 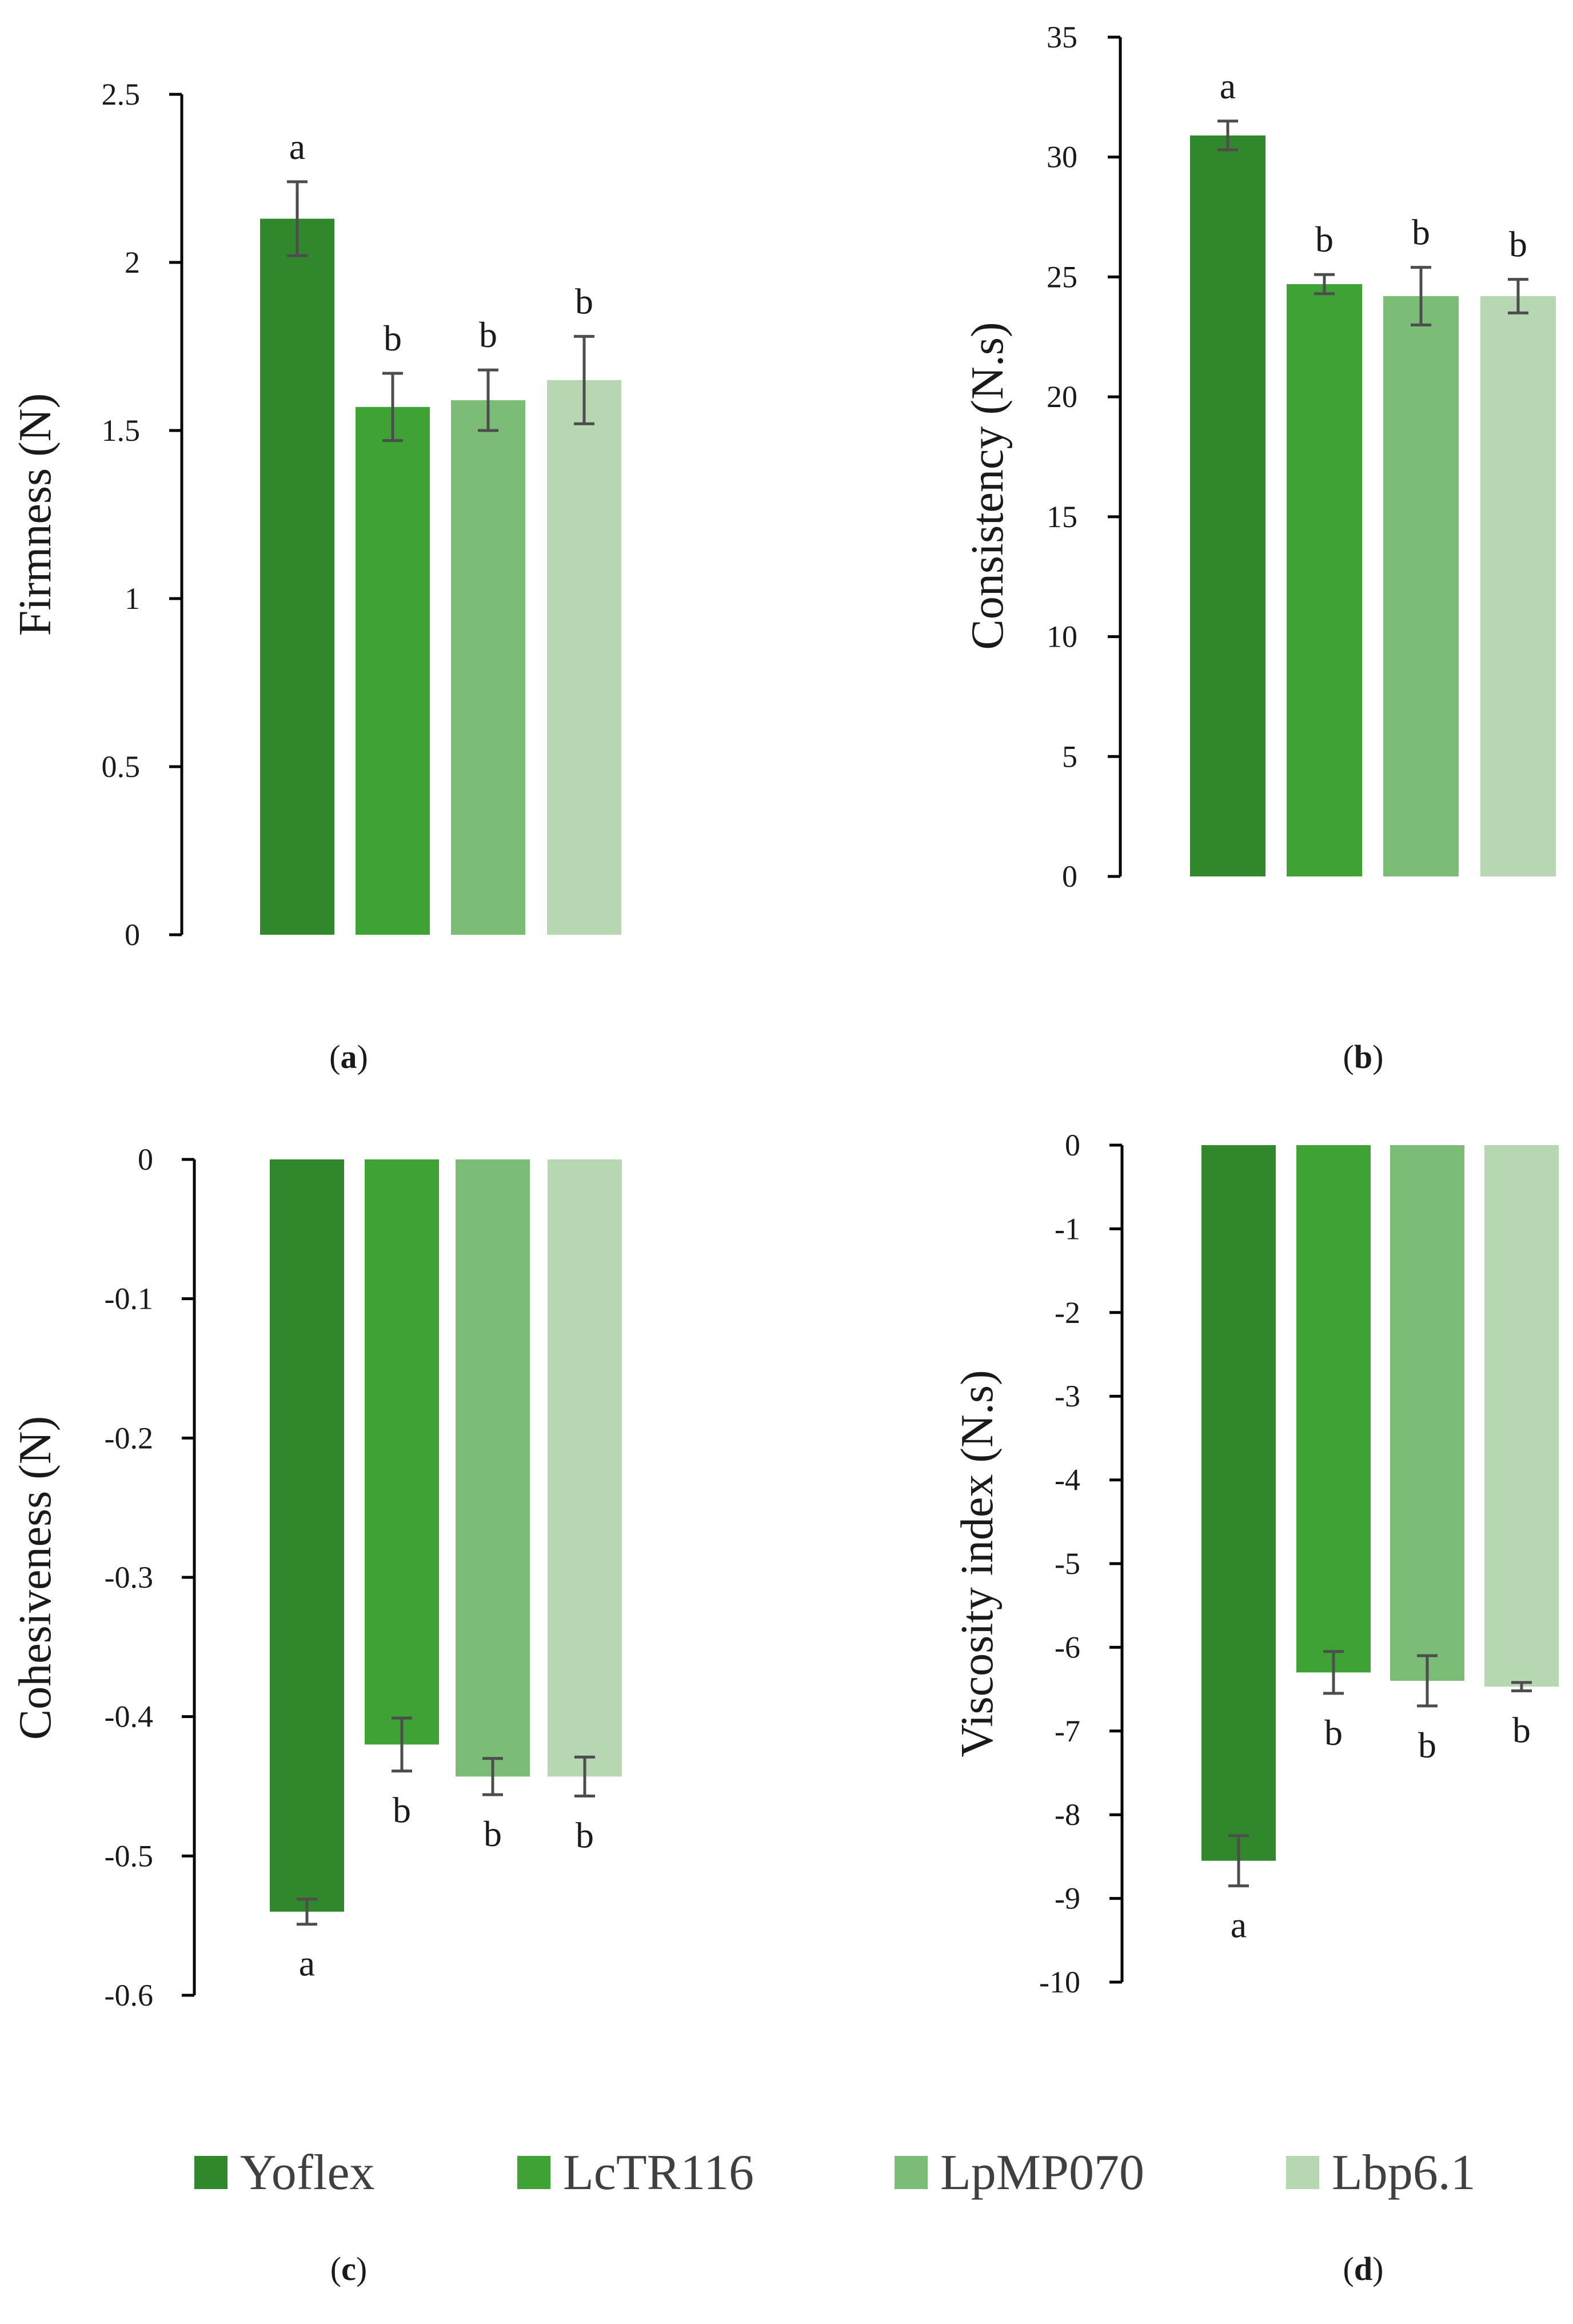 What do you see at coordinates (1227, 506) in the screenshot?
I see `bar-b-yoflex` at bounding box center [1227, 506].